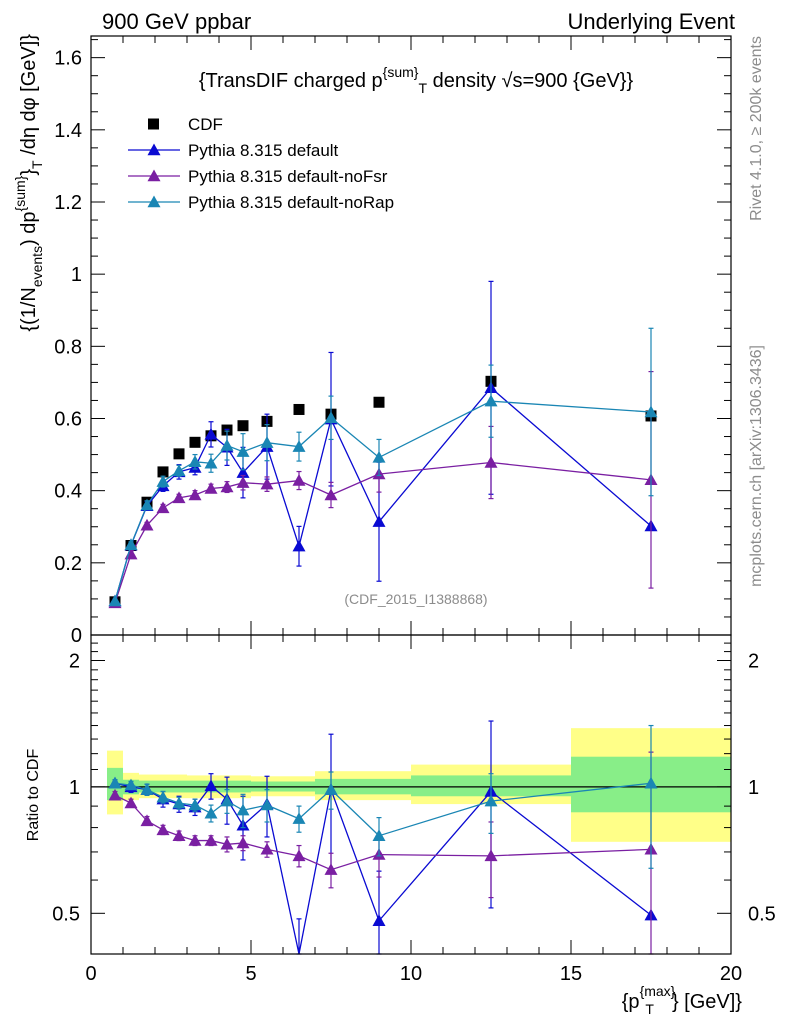 The height and width of the screenshot is (1024, 786). I want to click on ratio-y-tick-label-left: 1, so click(74, 788).